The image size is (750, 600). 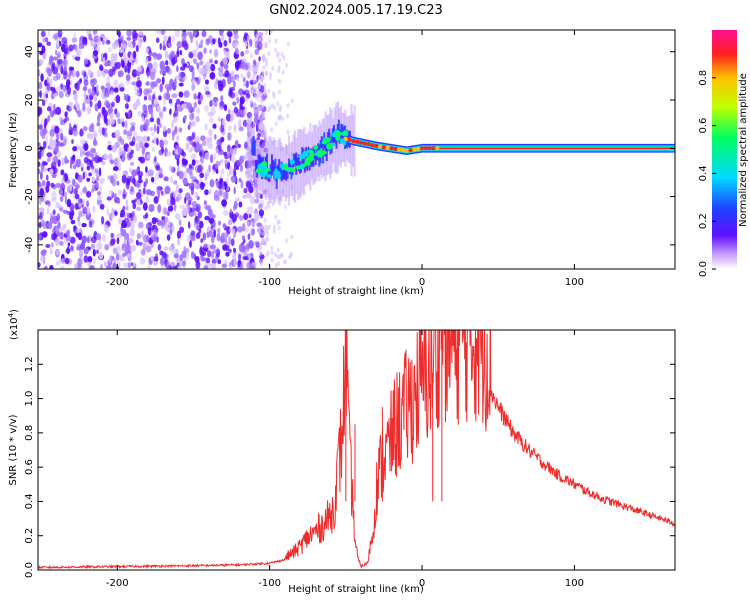 I want to click on signal-peak, so click(x=357, y=141).